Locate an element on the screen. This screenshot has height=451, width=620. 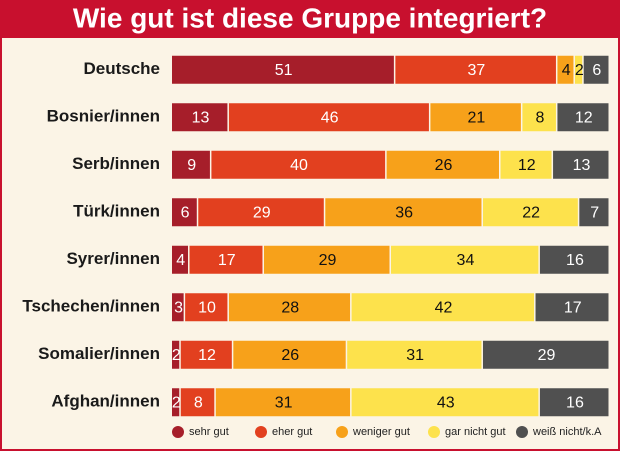
value-label: 42 is located at coordinates (444, 307).